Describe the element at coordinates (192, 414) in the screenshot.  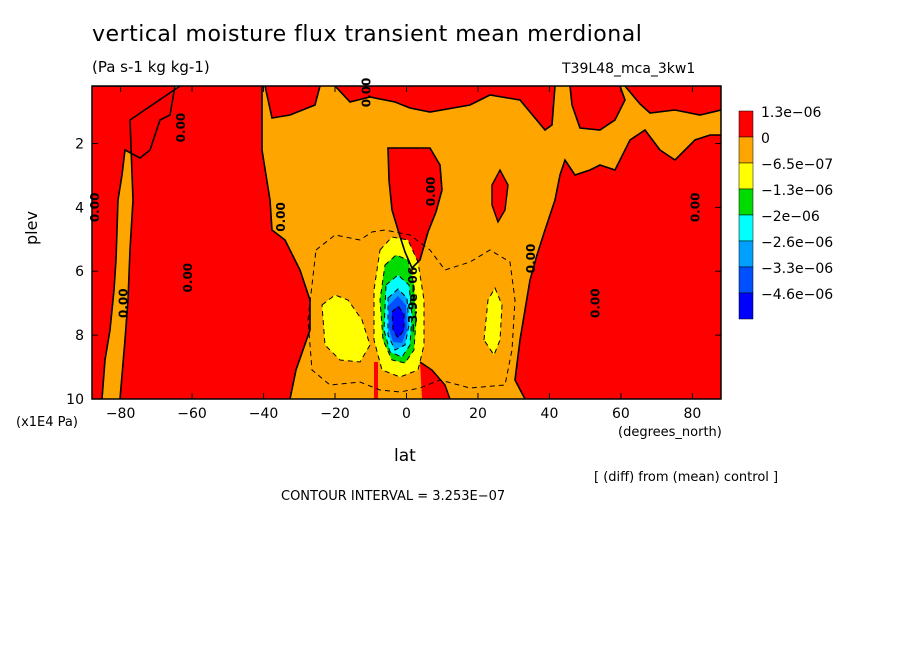
I see `x-tick-label: −60` at that location.